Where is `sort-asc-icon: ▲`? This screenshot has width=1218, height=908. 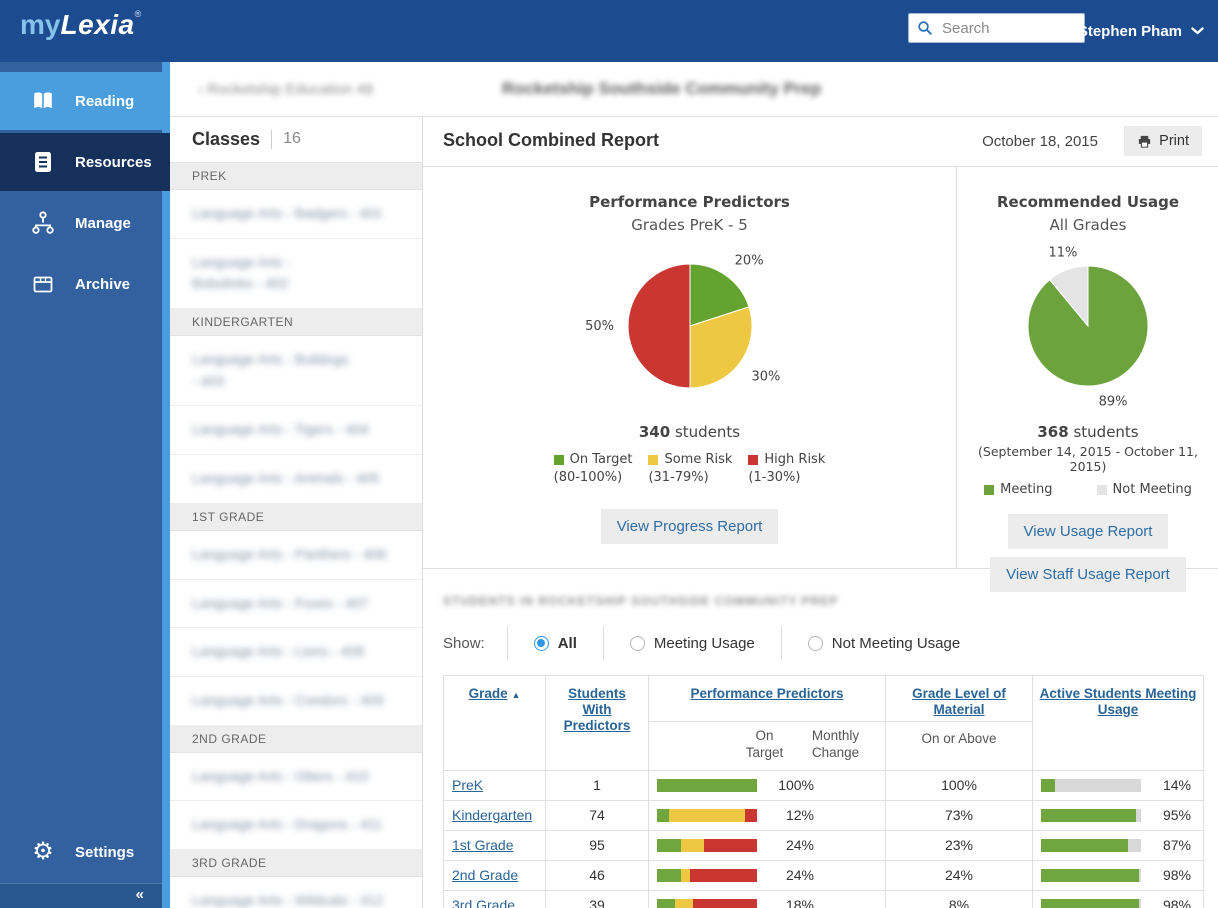
sort-asc-icon: ▲ is located at coordinates (516, 695).